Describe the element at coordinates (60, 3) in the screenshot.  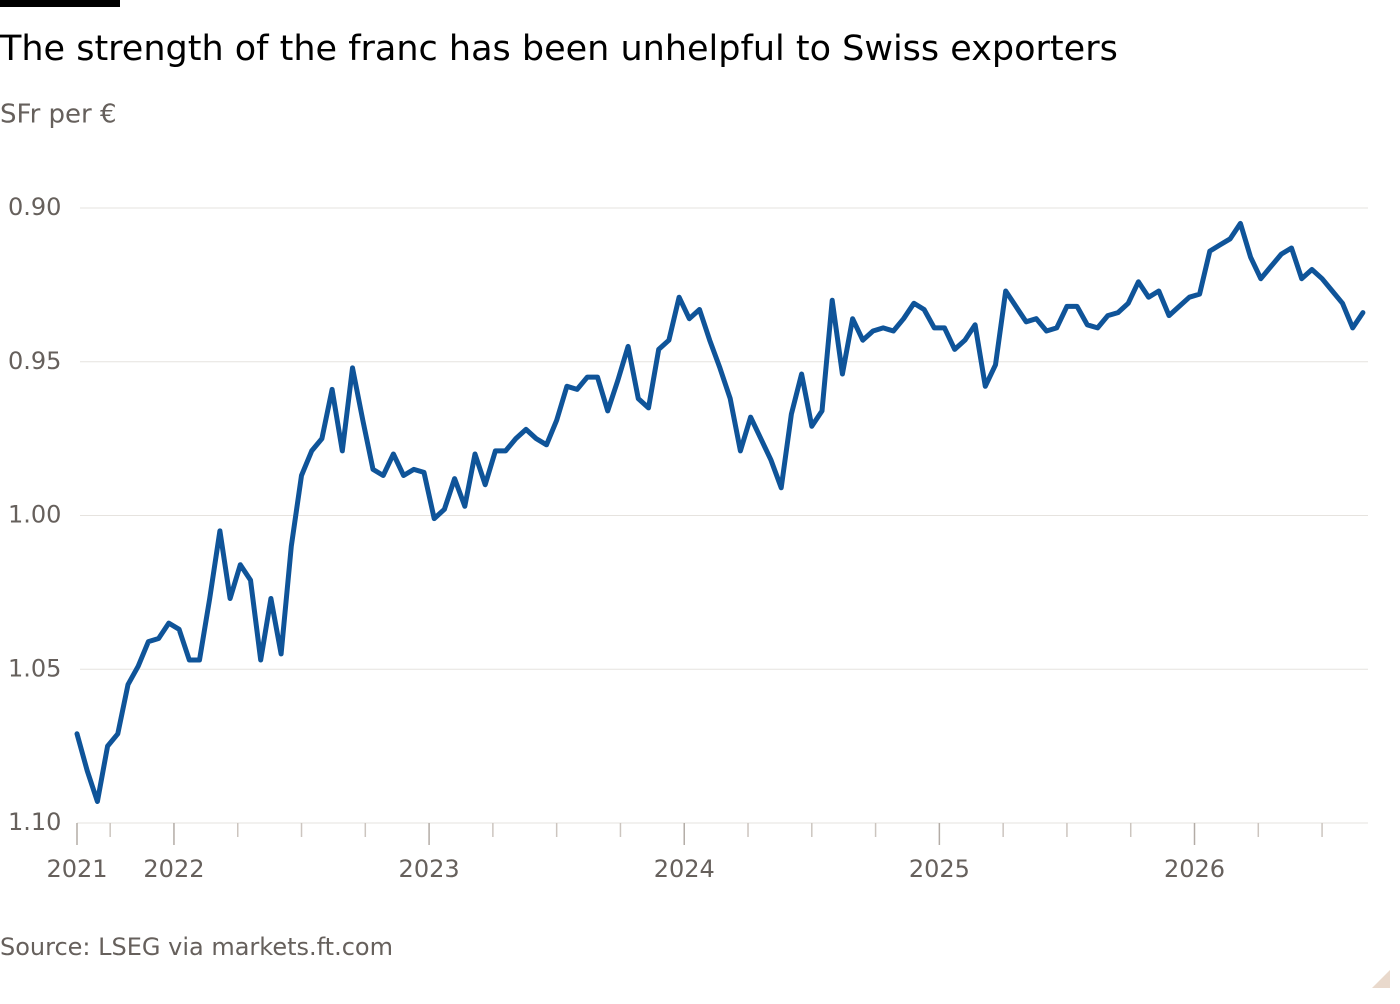
I see `brand-bar` at that location.